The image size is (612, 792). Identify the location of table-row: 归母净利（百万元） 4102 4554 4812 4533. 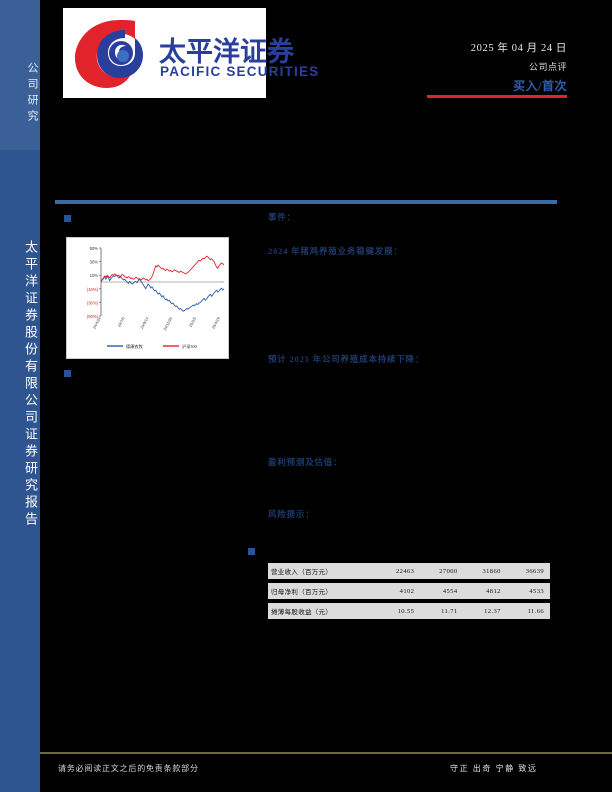
(409, 591).